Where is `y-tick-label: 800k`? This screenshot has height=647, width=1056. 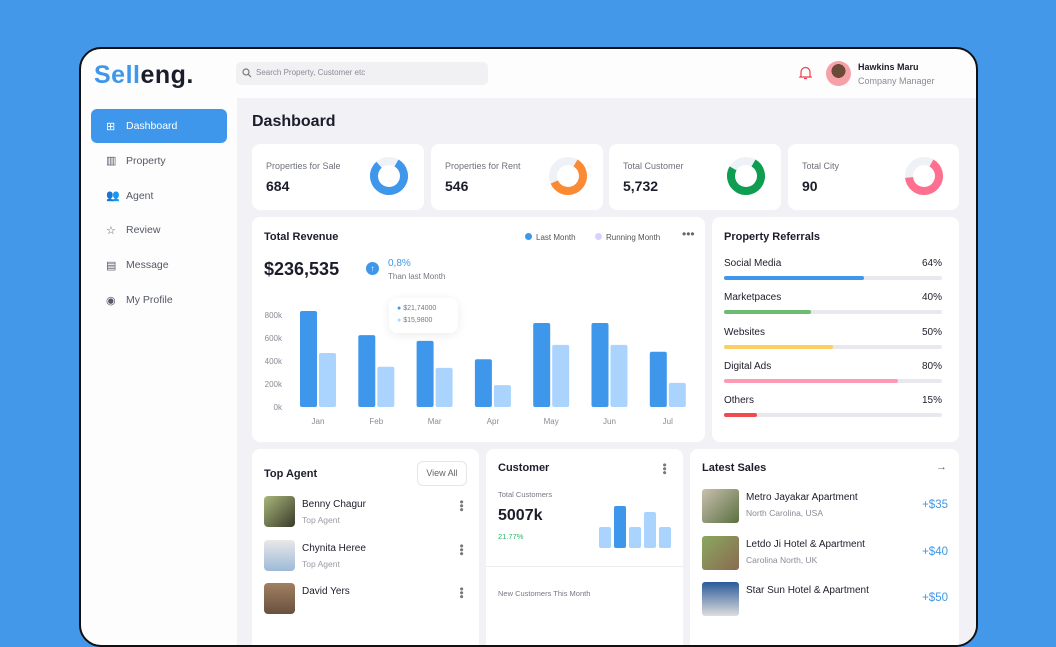
y-tick-label: 800k is located at coordinates (274, 315).